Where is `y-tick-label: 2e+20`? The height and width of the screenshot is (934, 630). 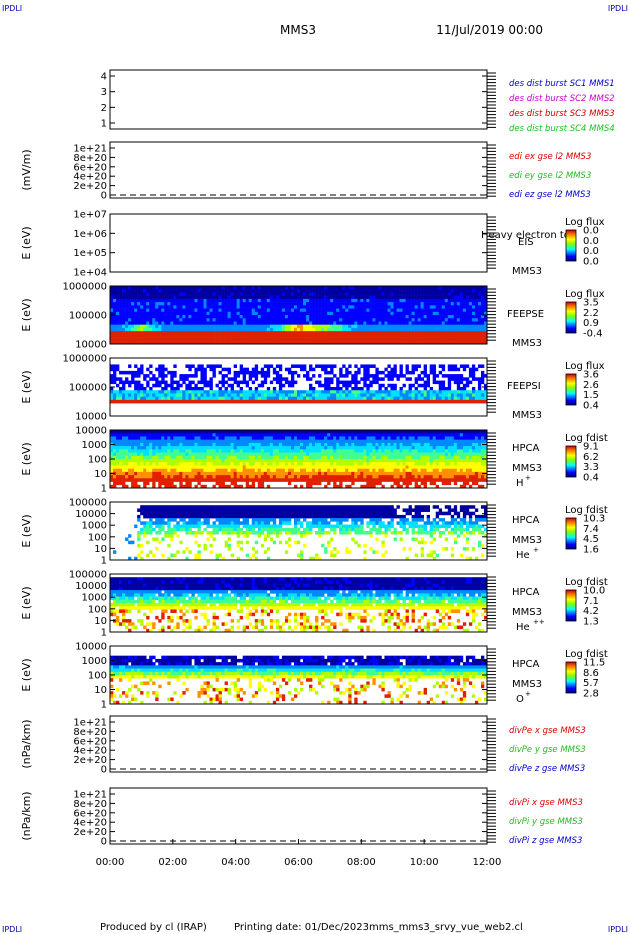
y-tick-label: 2e+20 is located at coordinates (90, 186).